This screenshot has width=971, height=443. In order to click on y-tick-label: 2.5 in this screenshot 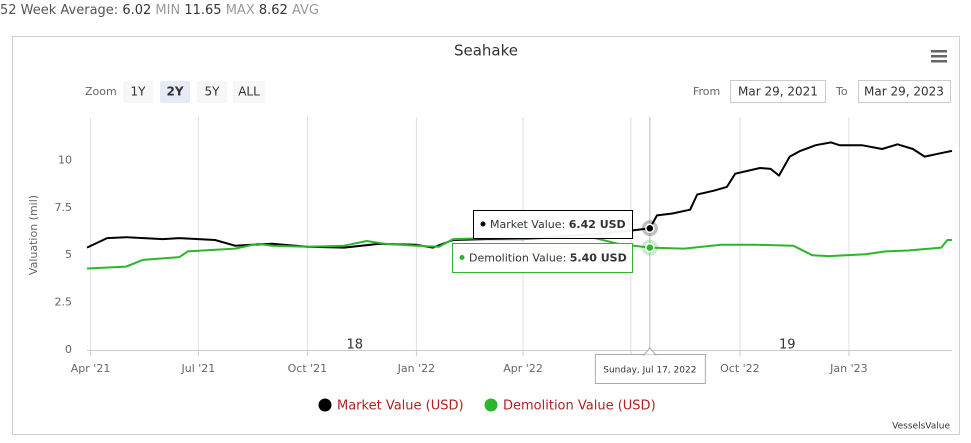, I will do `click(64, 302)`.